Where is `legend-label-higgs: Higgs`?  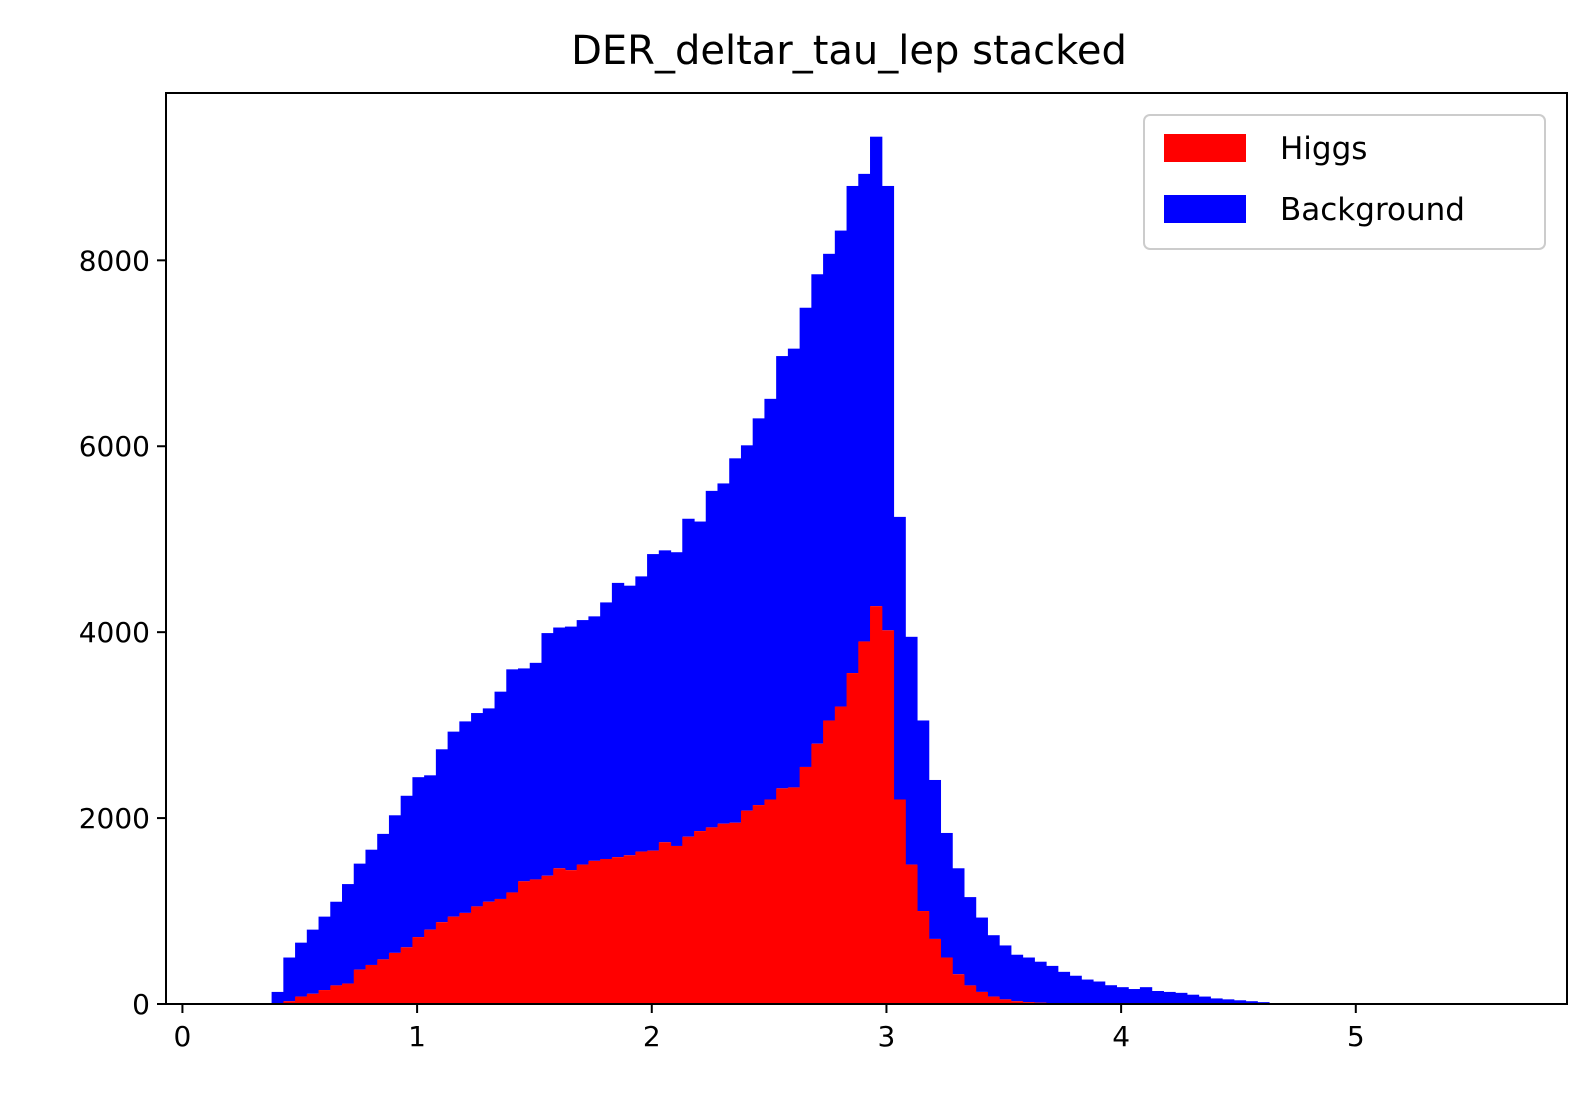 legend-label-higgs: Higgs is located at coordinates (1323, 149).